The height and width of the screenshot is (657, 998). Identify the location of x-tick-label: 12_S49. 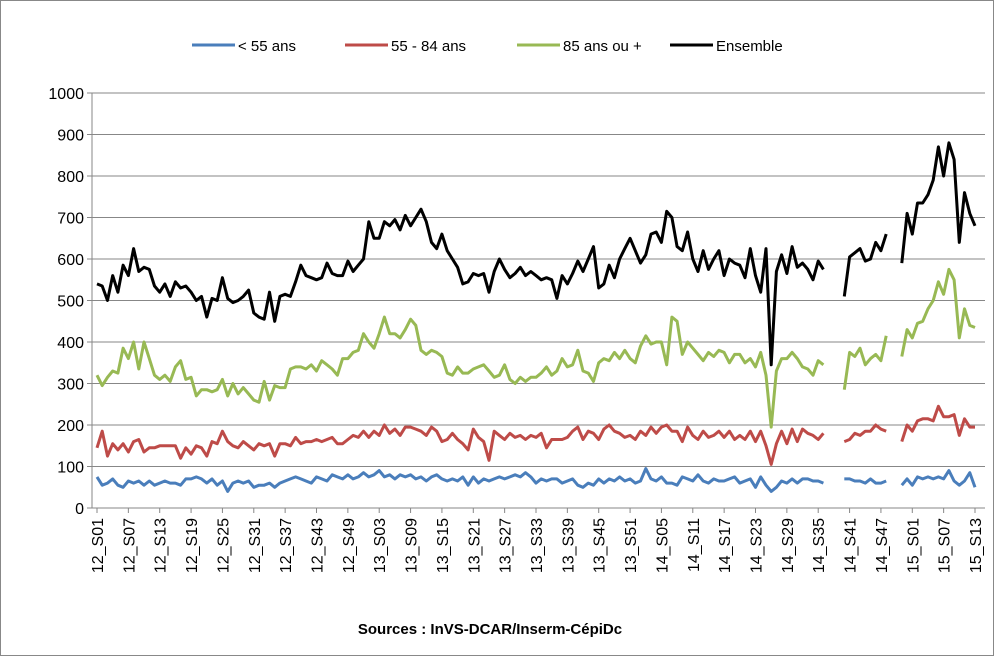
(349, 545).